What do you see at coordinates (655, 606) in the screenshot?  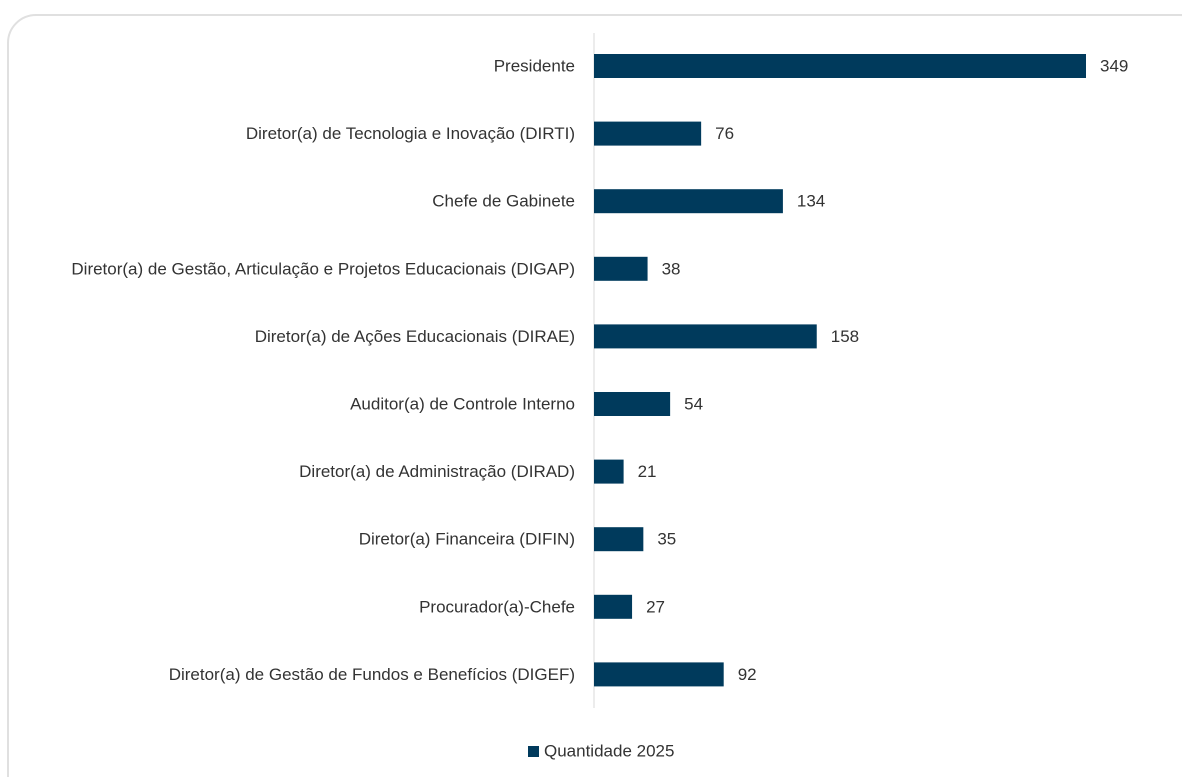 I see `data-label: 27` at bounding box center [655, 606].